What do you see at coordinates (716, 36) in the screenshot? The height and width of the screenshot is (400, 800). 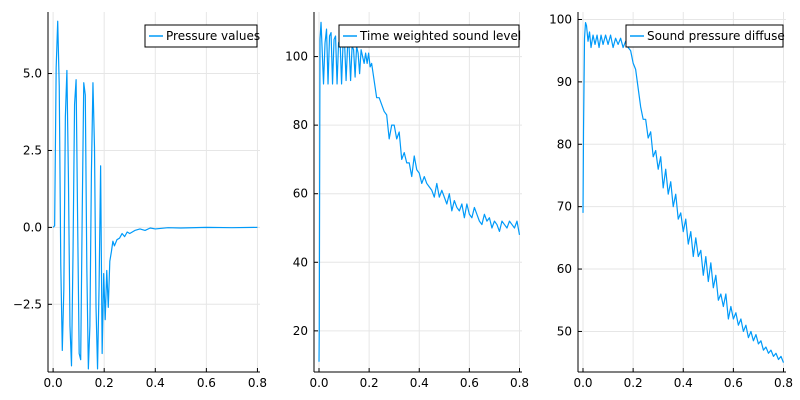 I see `legend-label: Sound pressure diffuse` at bounding box center [716, 36].